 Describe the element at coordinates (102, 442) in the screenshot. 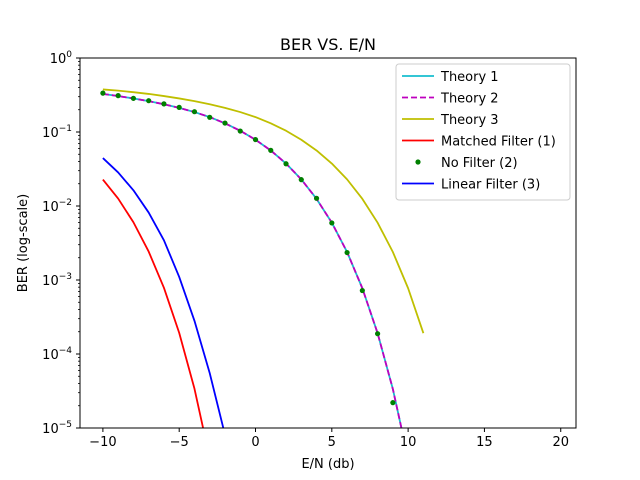

I see `x-tick-label: −10` at that location.